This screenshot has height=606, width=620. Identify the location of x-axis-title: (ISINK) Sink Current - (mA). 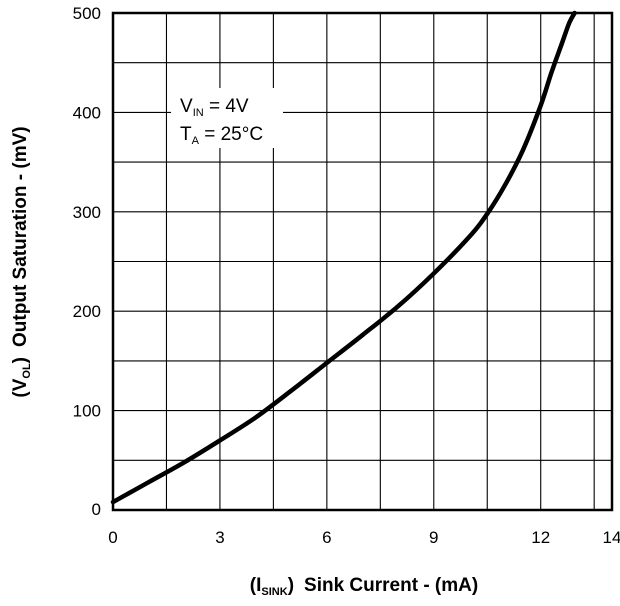
(364, 586).